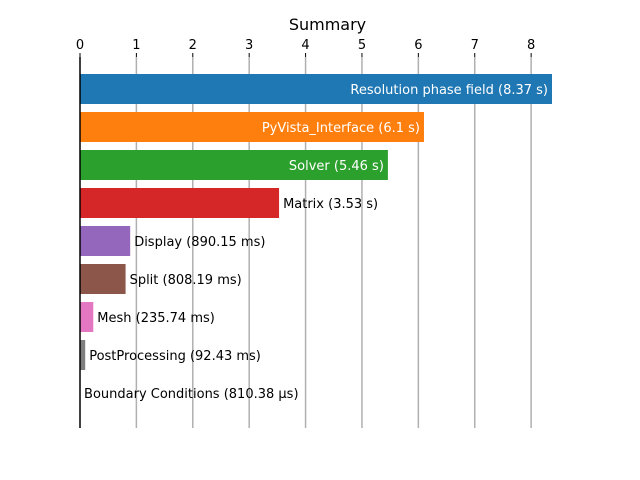 The width and height of the screenshot is (640, 480). Describe the element at coordinates (193, 45) in the screenshot. I see `x-tick-label: 2` at that location.